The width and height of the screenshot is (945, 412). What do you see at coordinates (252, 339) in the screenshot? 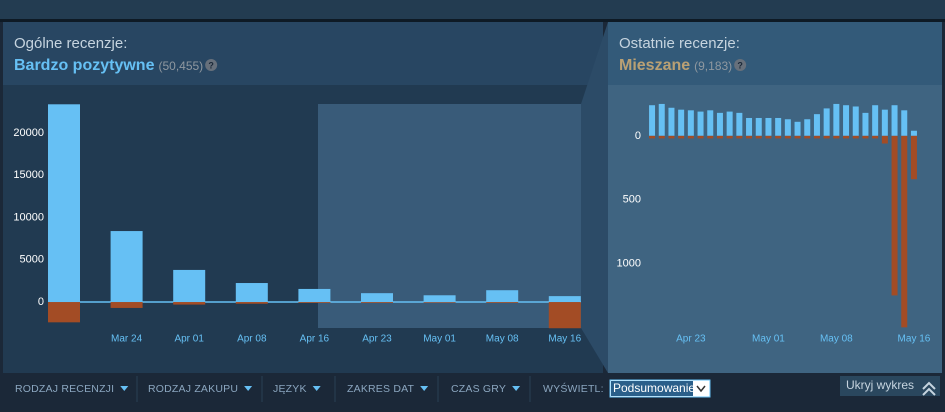
I see `x-tick-label: Apr 08` at bounding box center [252, 339].